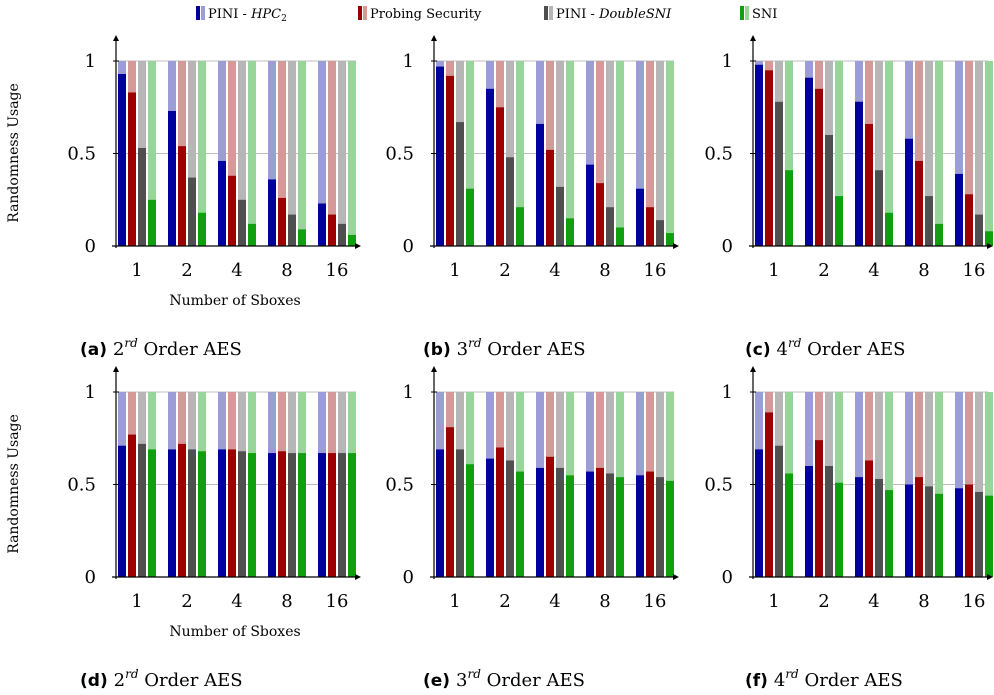 This screenshot has height=695, width=994. I want to click on panel-caption: (f) 4rd Order AES, so click(824, 679).